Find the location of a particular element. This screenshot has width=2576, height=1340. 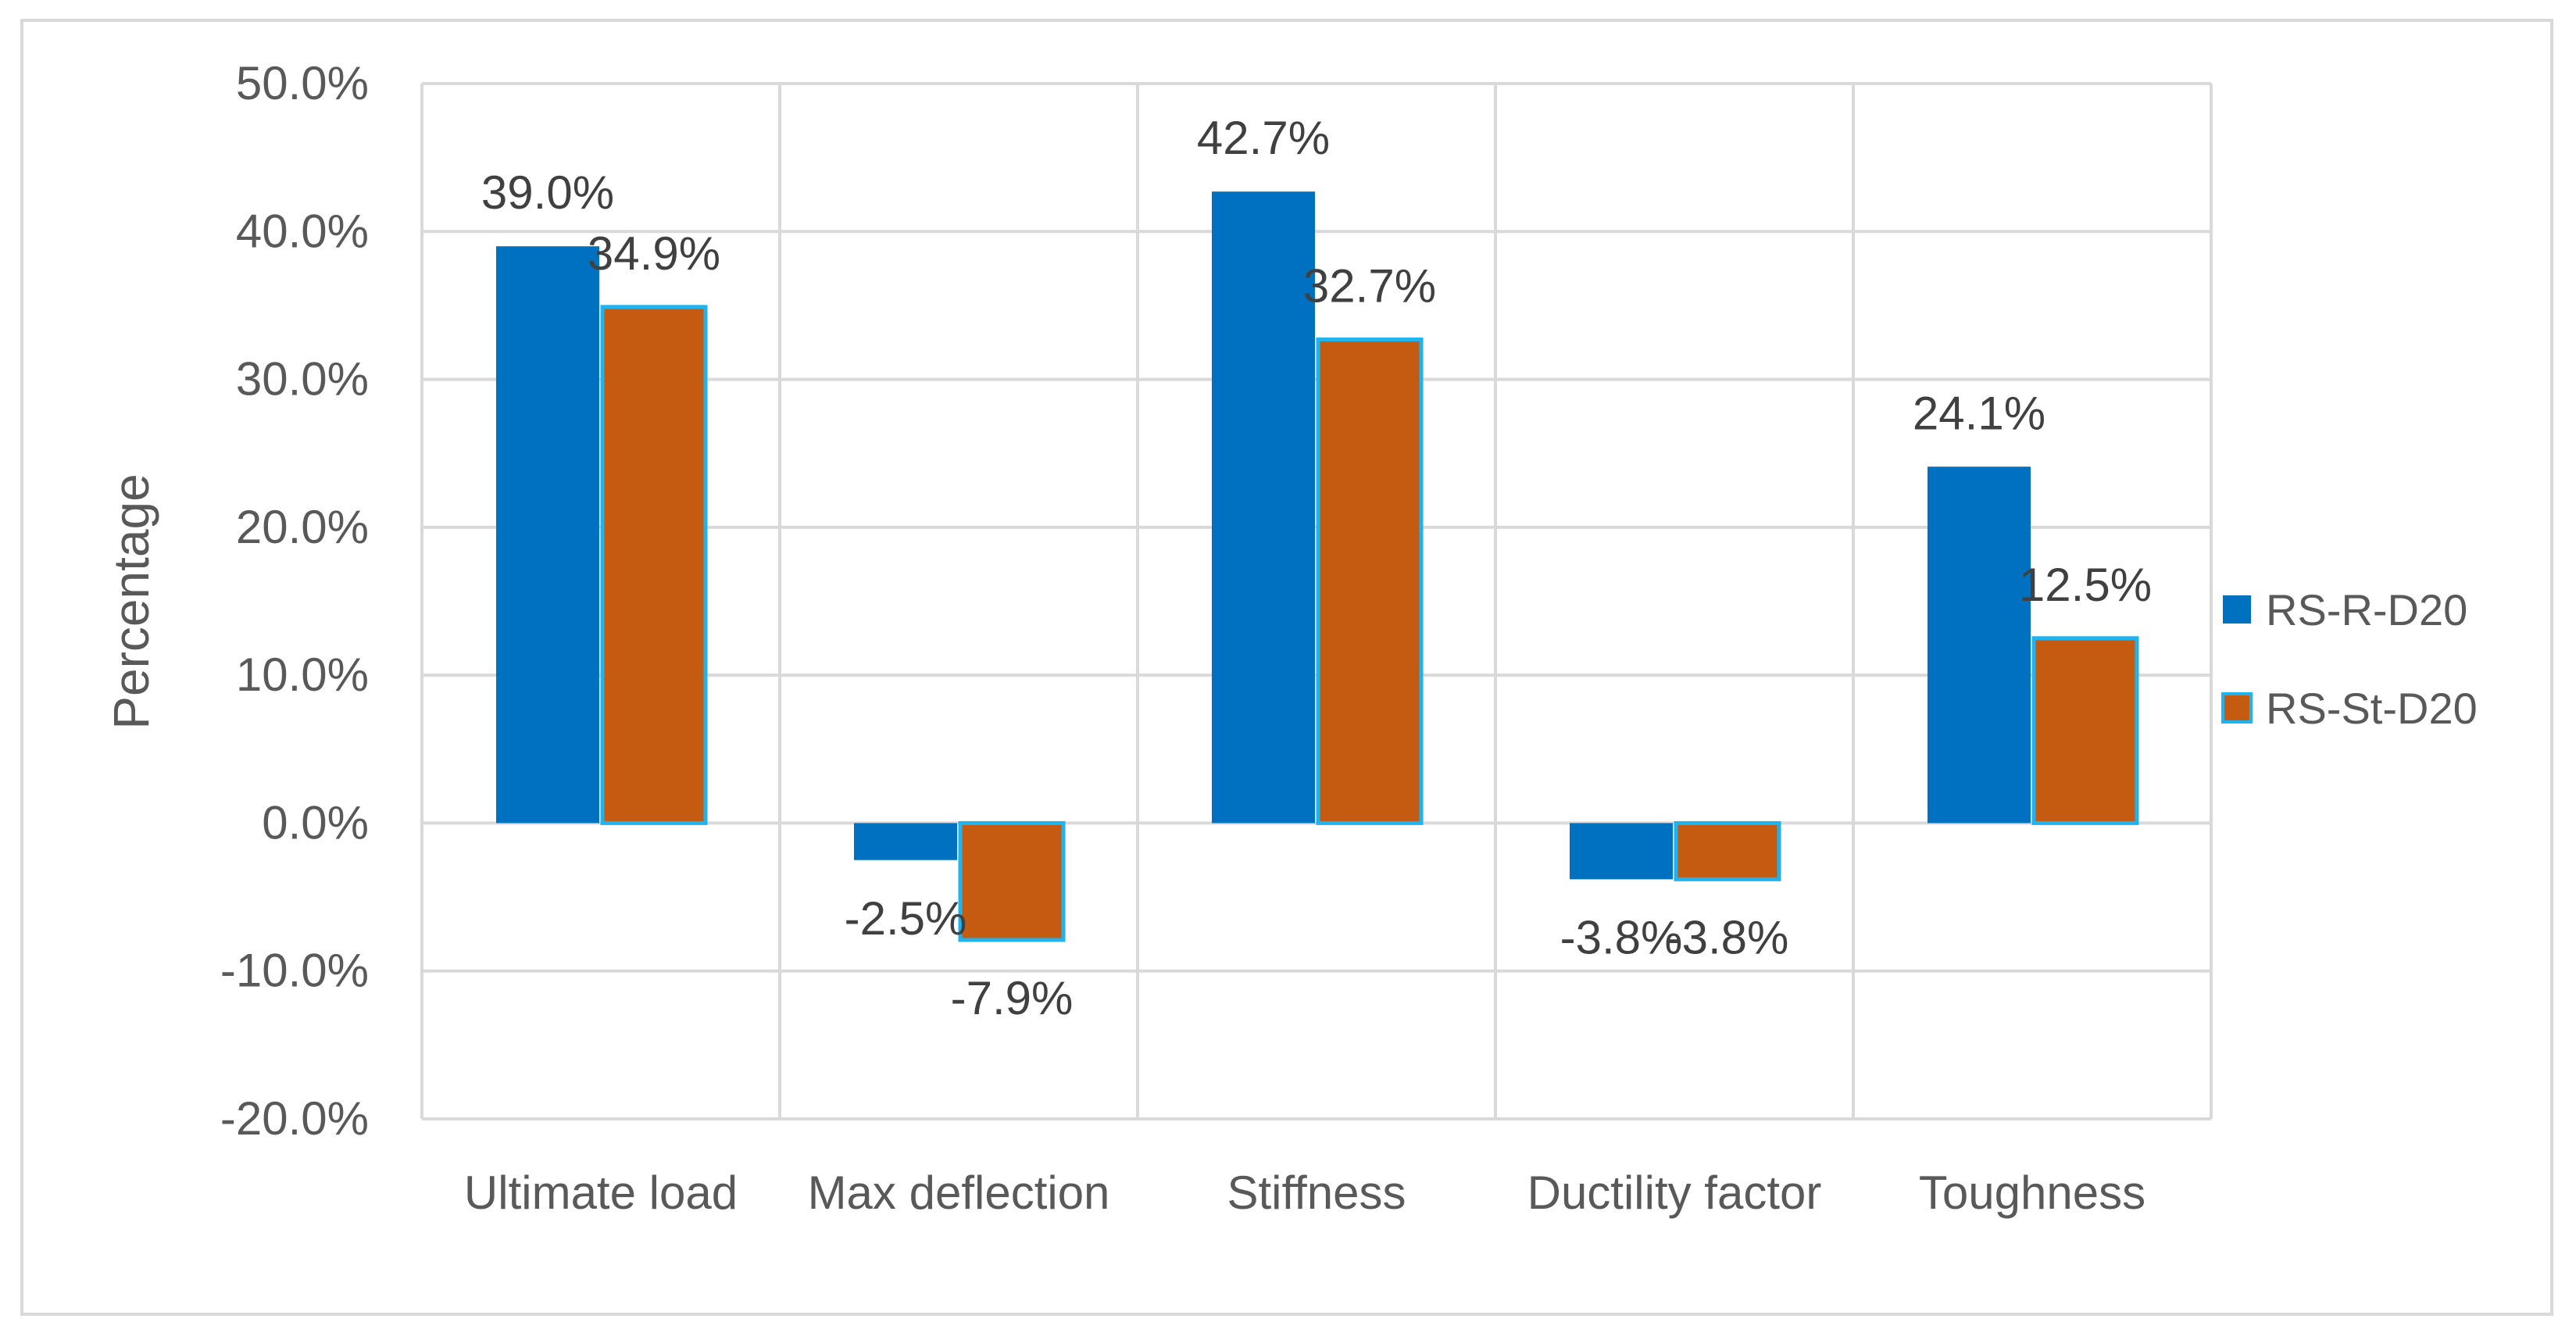

bar-rs-st-d20-ductility-factor is located at coordinates (1727, 851).